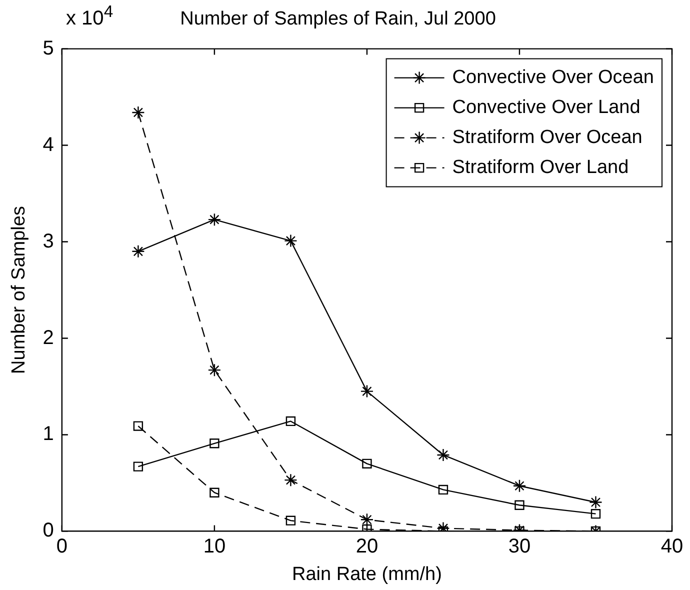 This screenshot has height=590, width=690. What do you see at coordinates (367, 574) in the screenshot?
I see `x-axis-title: Rain Rate (mm/h)` at bounding box center [367, 574].